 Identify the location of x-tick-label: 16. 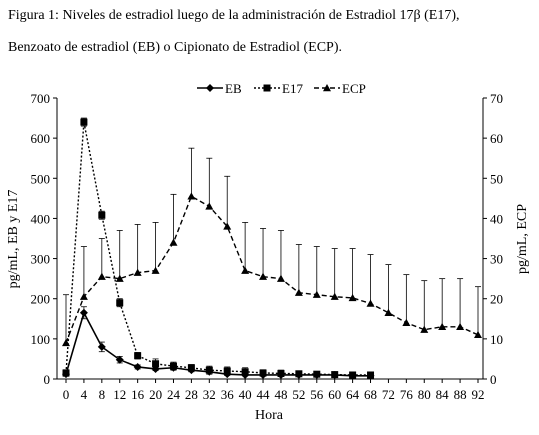
(138, 394).